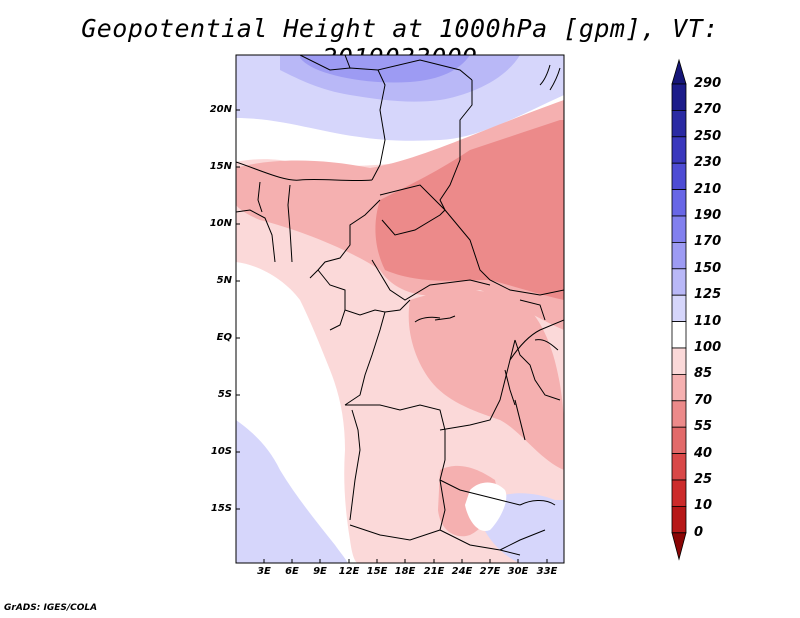 The image size is (800, 618). I want to click on colorbar-label: 270, so click(708, 110).